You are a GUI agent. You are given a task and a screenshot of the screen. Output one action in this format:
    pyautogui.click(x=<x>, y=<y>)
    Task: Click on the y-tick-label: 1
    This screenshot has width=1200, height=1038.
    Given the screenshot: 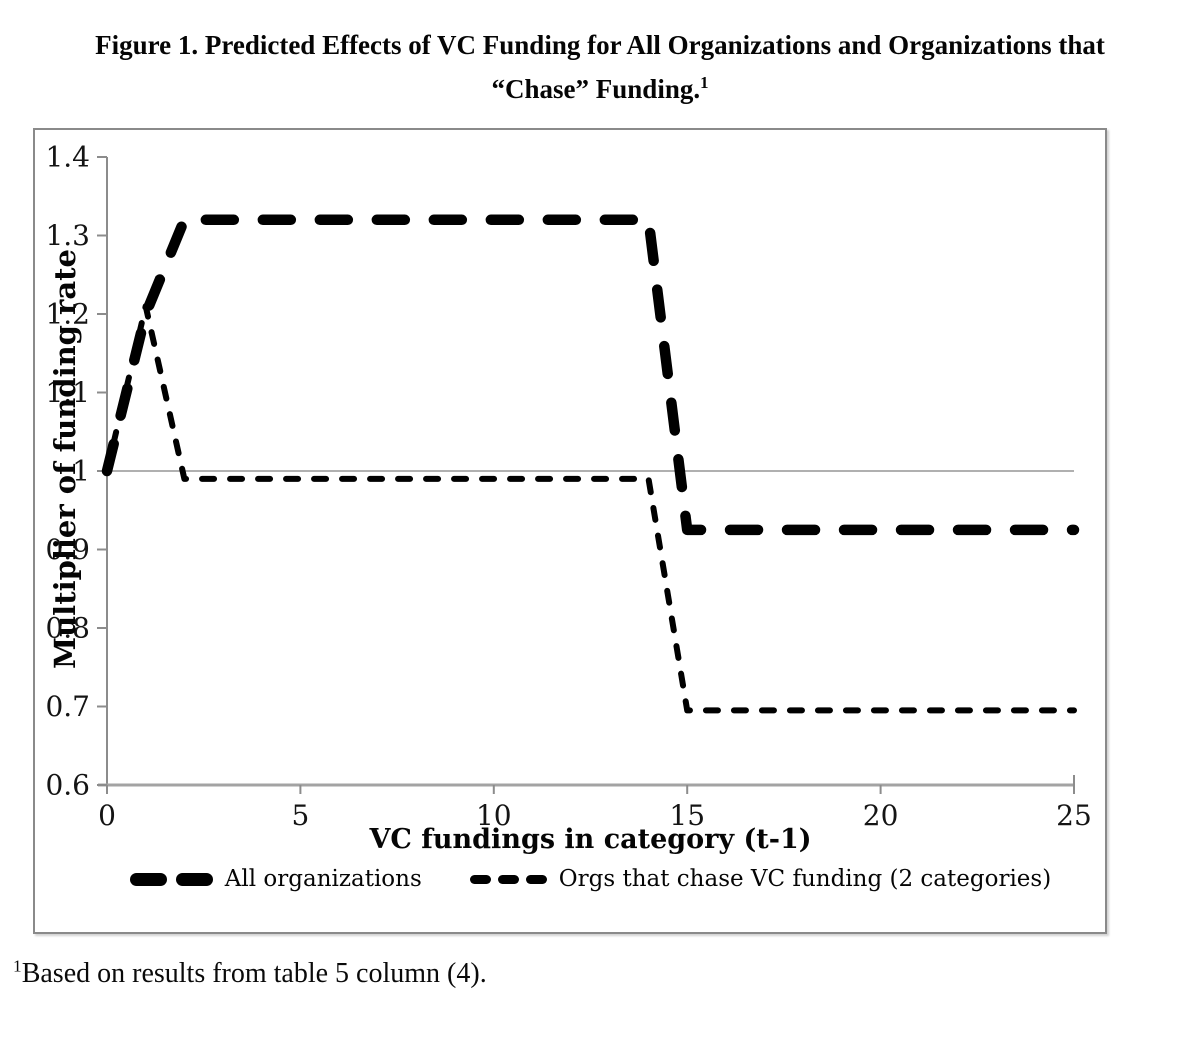 What is the action you would take?
    pyautogui.click(x=81, y=471)
    